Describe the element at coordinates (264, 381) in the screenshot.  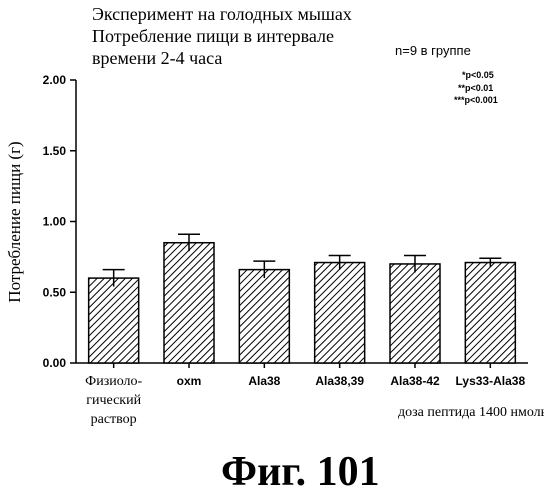
I see `x-tick-label: Ala38` at that location.